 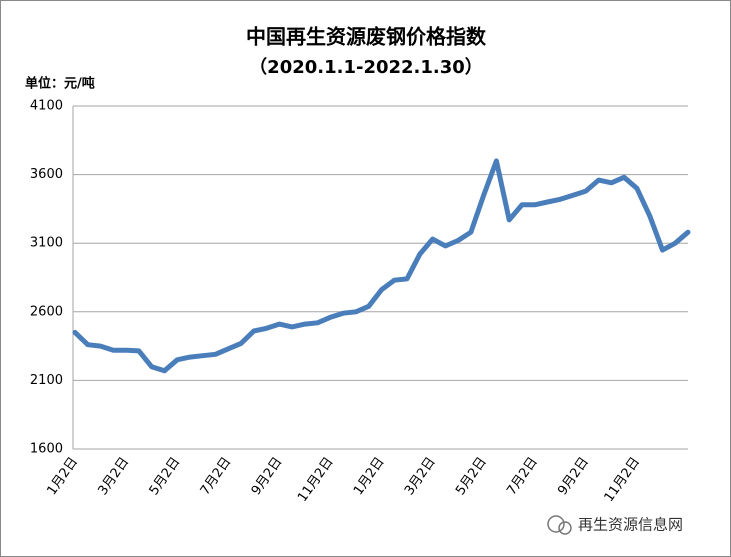 What do you see at coordinates (630, 525) in the screenshot?
I see `watermark: 再生资源信息网` at bounding box center [630, 525].